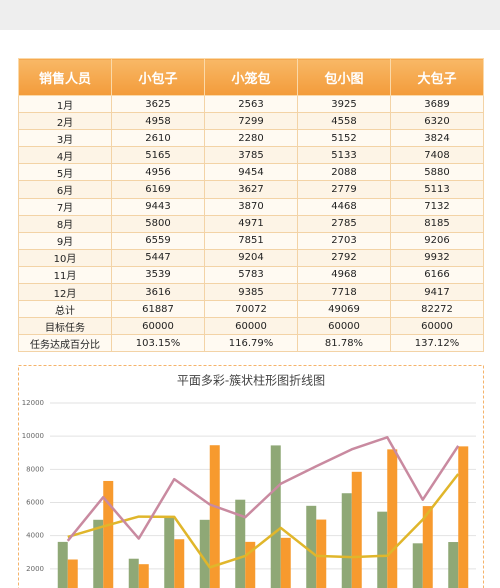 The image size is (500, 588). Describe the element at coordinates (344, 104) in the screenshot. I see `table-cell: 3925` at that location.